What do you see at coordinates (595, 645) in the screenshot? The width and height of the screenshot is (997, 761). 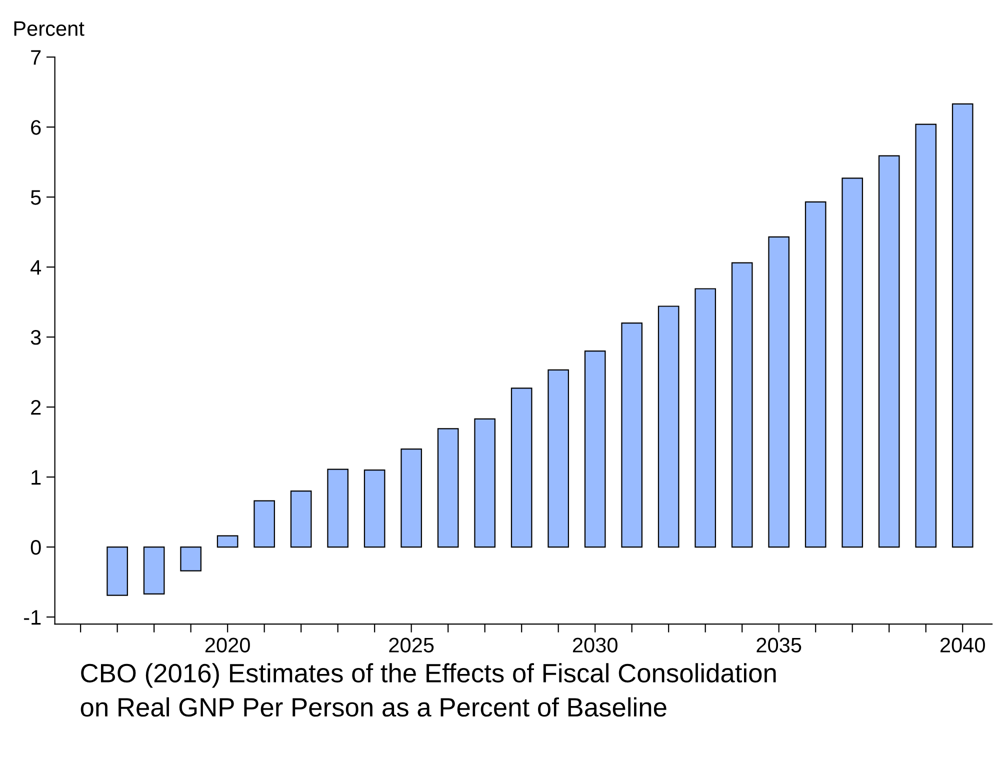 I see `x-tick-label: 2030` at bounding box center [595, 645].